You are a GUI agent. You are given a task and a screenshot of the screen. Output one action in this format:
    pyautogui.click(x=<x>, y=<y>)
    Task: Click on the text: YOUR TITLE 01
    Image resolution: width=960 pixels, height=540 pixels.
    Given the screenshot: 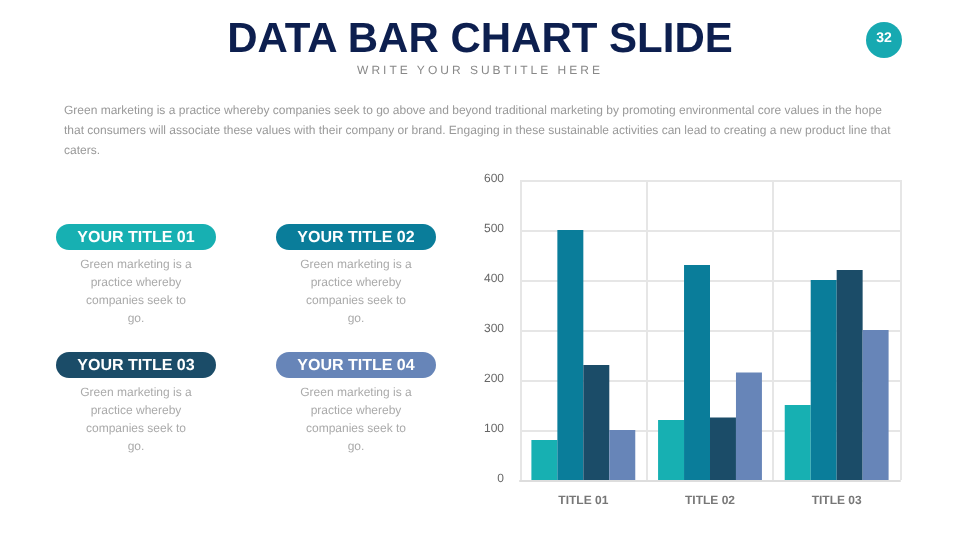 What is the action you would take?
    pyautogui.click(x=136, y=237)
    